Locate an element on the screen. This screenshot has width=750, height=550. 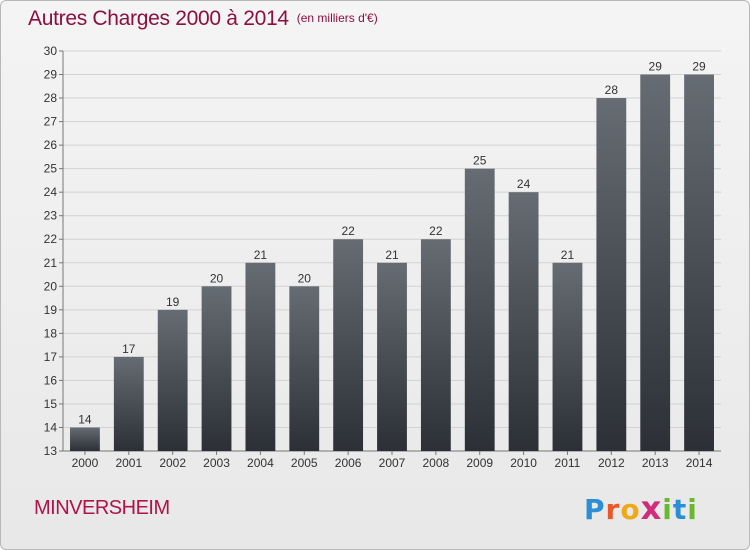
ytick-label: 24 is located at coordinates (51, 192).